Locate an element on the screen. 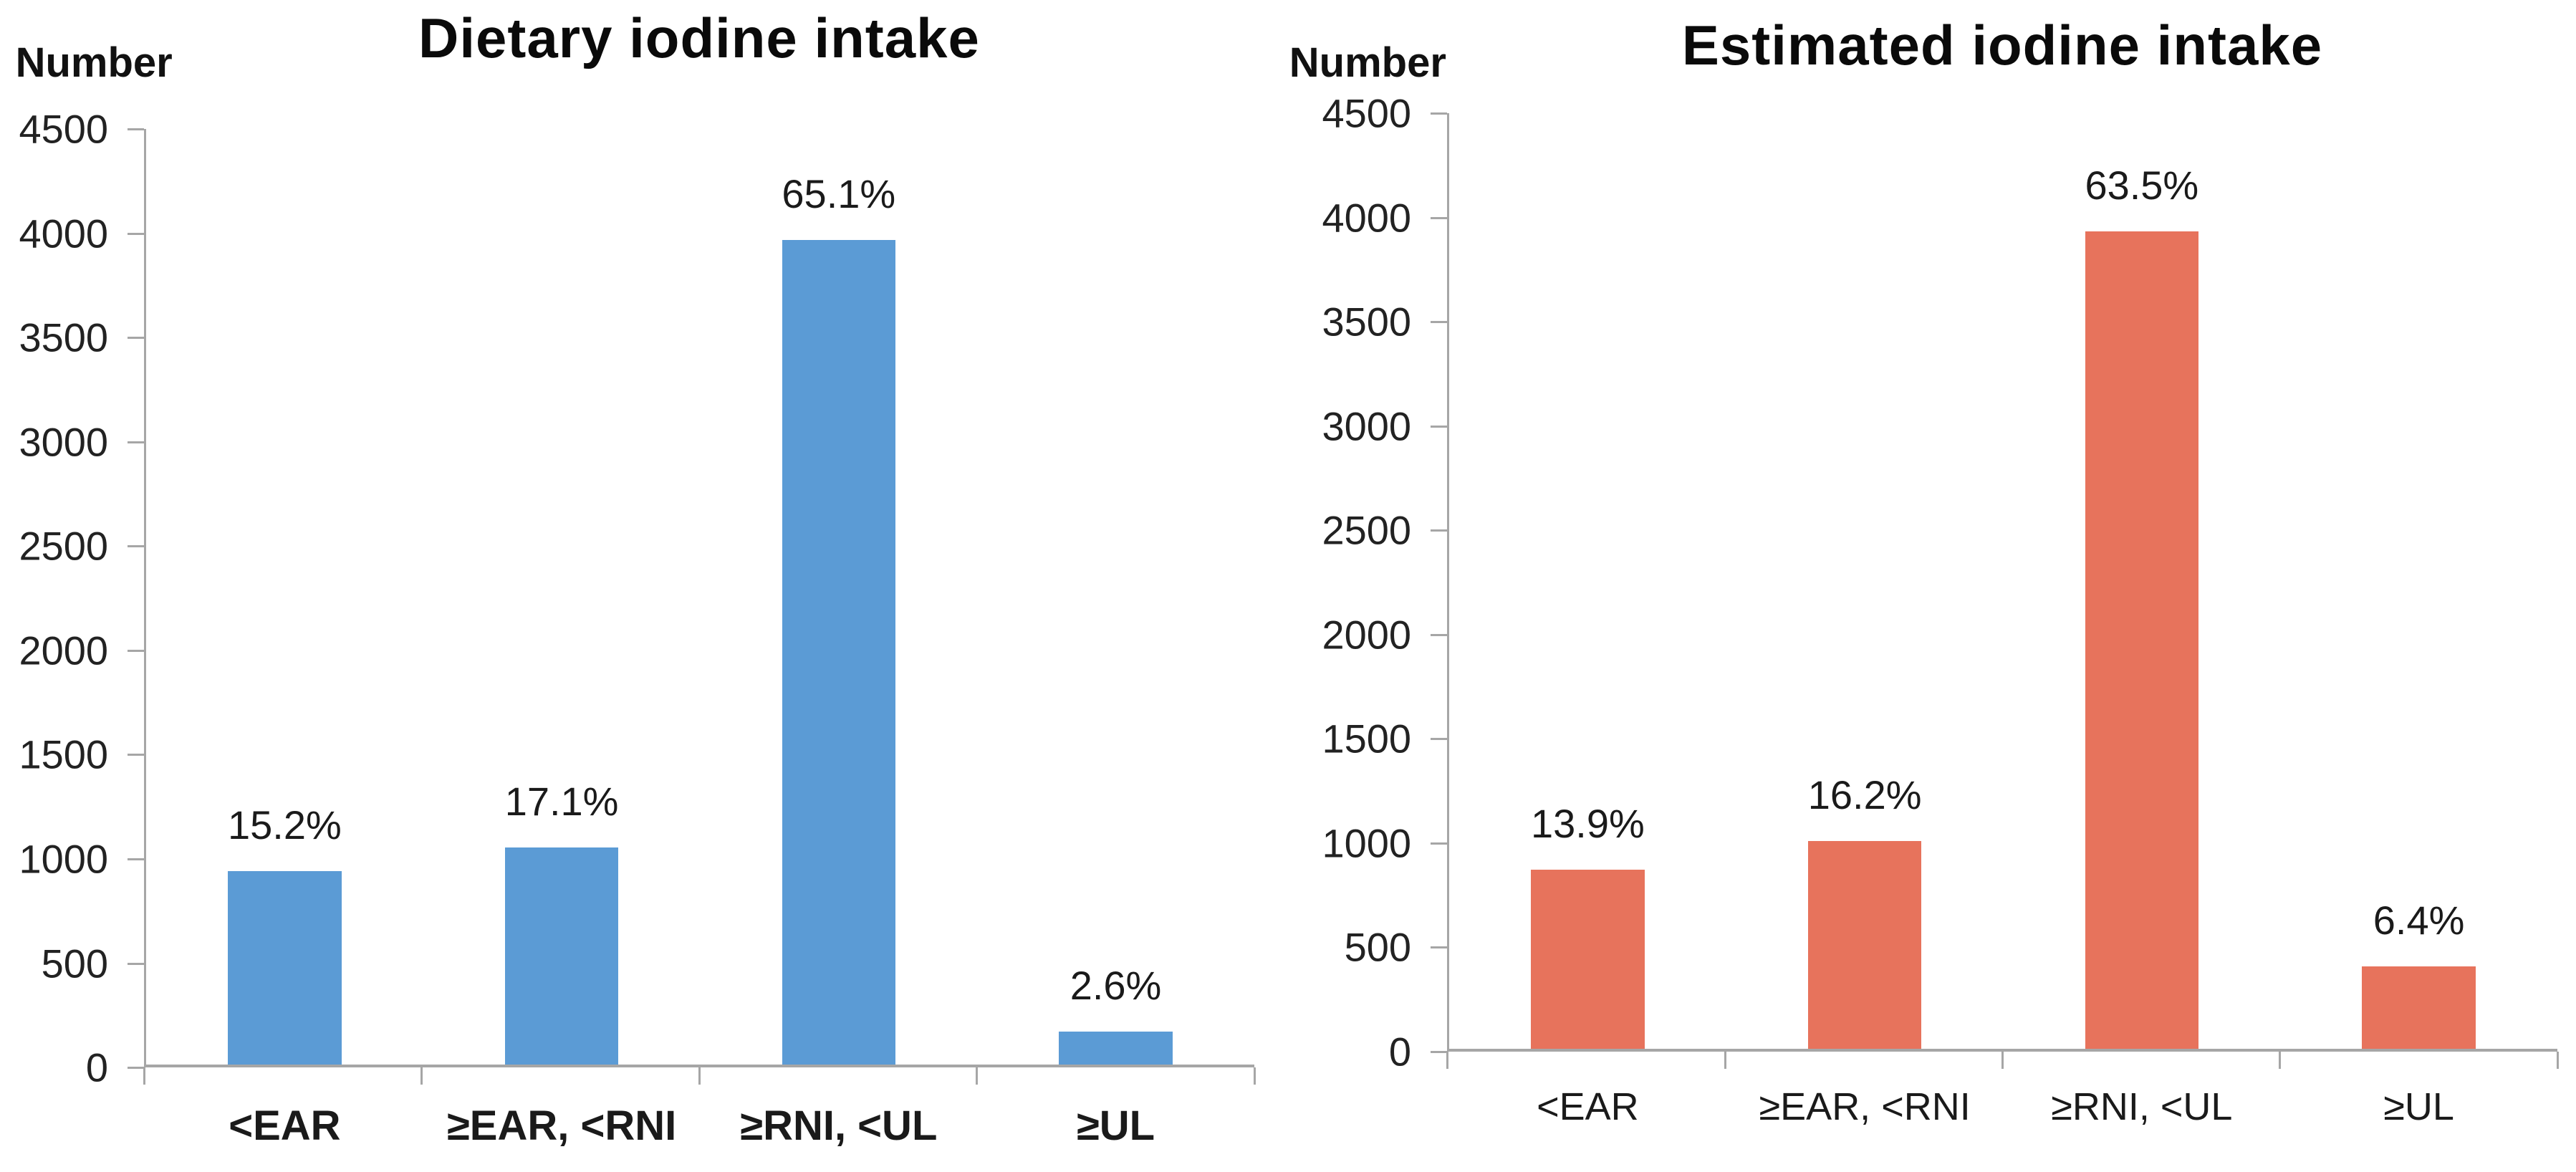  bar-value-label: 13.9% is located at coordinates (1588, 824).